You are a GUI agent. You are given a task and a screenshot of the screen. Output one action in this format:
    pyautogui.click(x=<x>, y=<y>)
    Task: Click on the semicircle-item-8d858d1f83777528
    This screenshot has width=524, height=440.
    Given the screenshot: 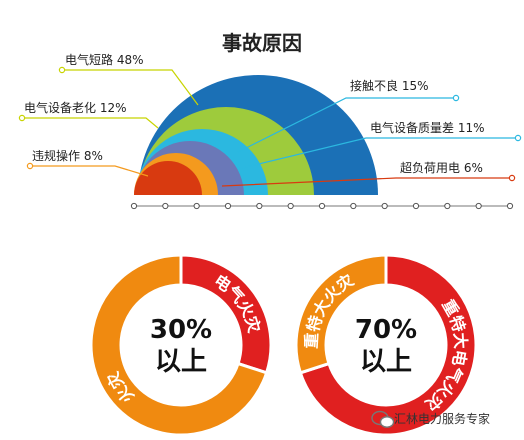 What is the action you would take?
    pyautogui.click(x=168, y=178)
    